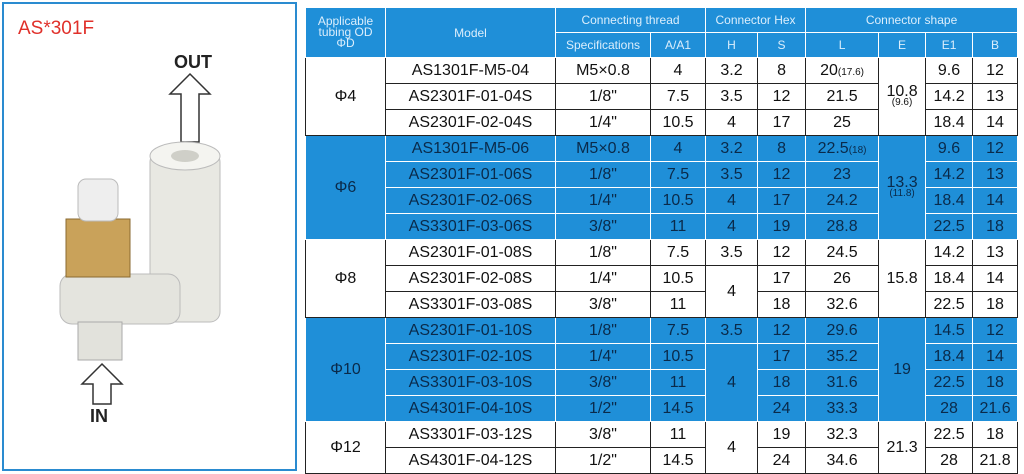  I want to click on model-cell: AS1301F-M5-04, so click(470, 70).